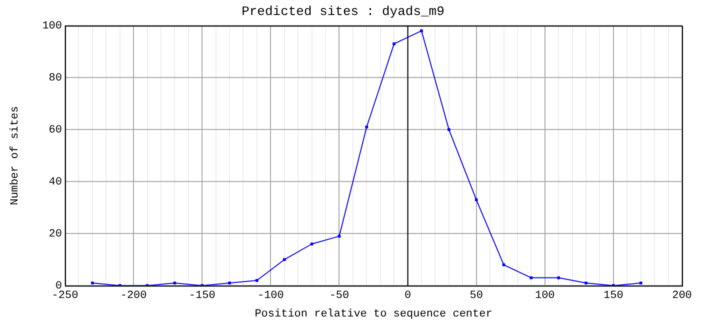 This screenshot has height=328, width=704. I want to click on x-tick-label: 150, so click(614, 296).